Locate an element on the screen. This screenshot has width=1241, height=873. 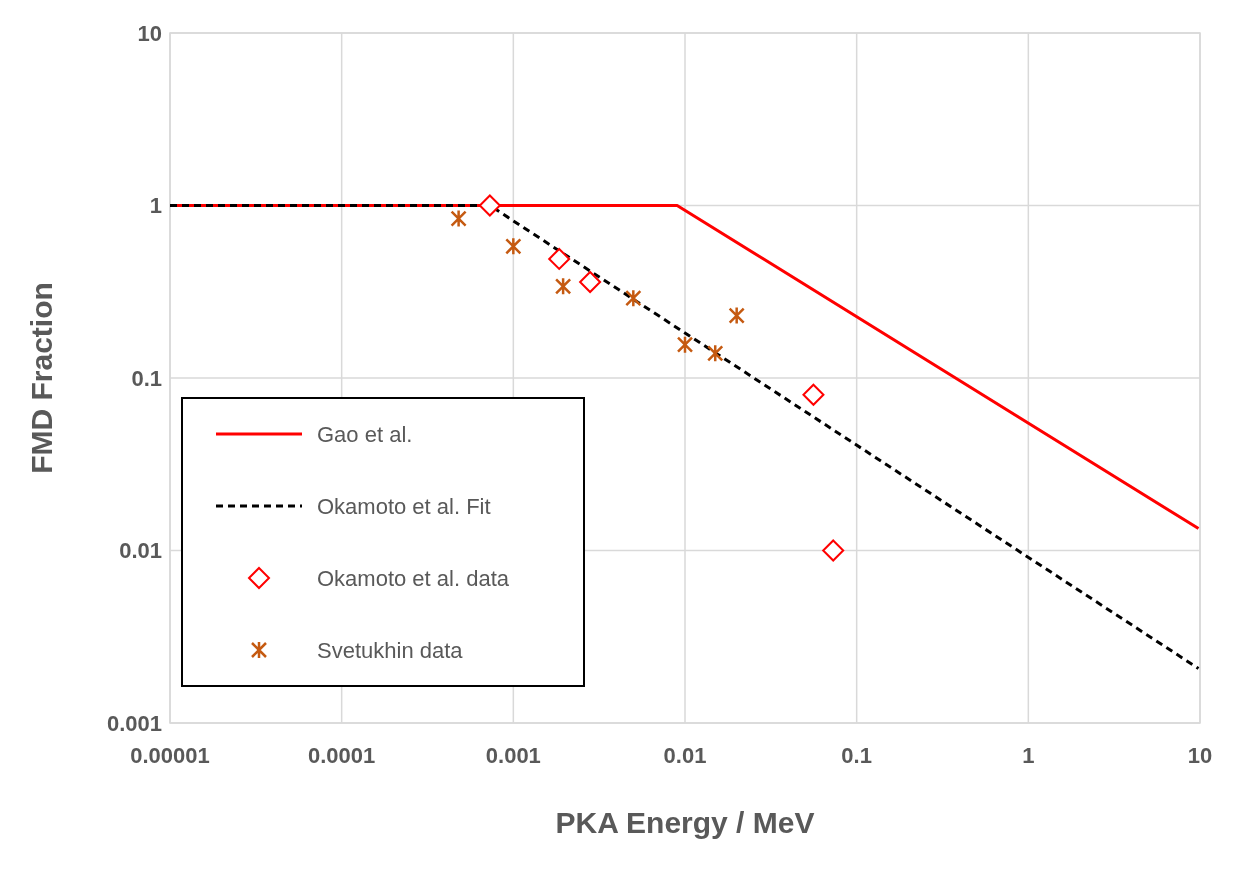
y-tick-label: 0.1 is located at coordinates (146, 378).